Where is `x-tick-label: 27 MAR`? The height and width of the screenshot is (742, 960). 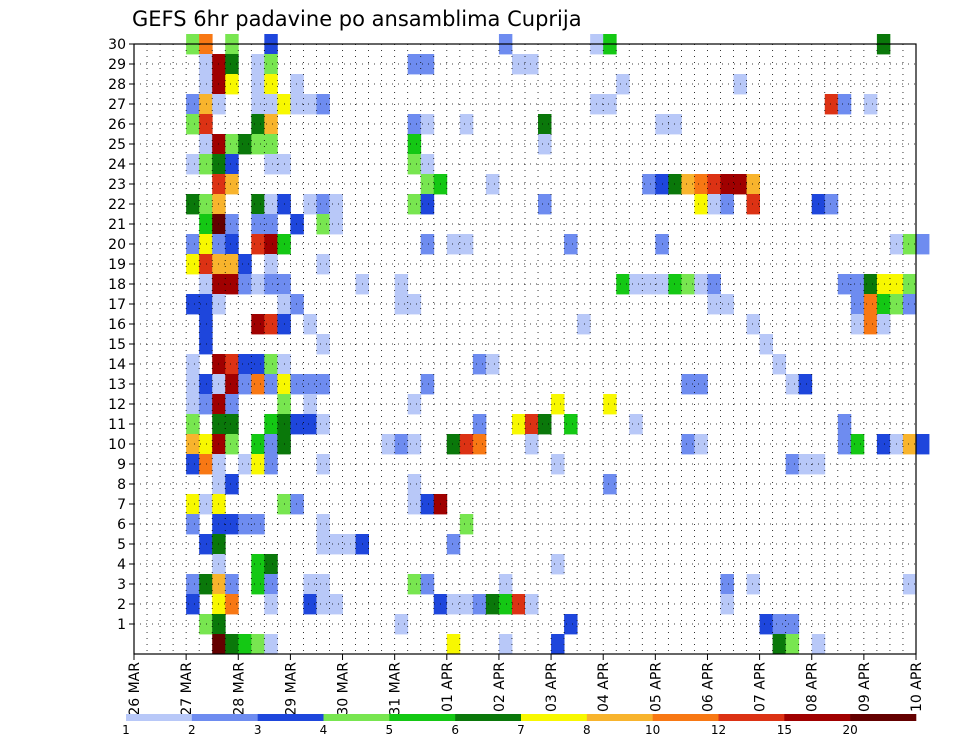 x-tick-label: 27 MAR is located at coordinates (187, 689).